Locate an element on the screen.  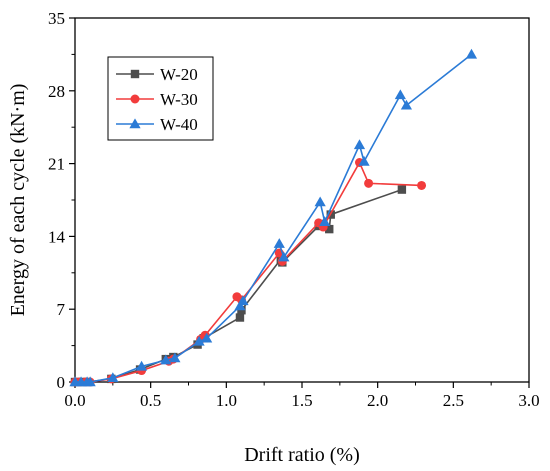
y-tick-label: 35 is located at coordinates (56, 18).